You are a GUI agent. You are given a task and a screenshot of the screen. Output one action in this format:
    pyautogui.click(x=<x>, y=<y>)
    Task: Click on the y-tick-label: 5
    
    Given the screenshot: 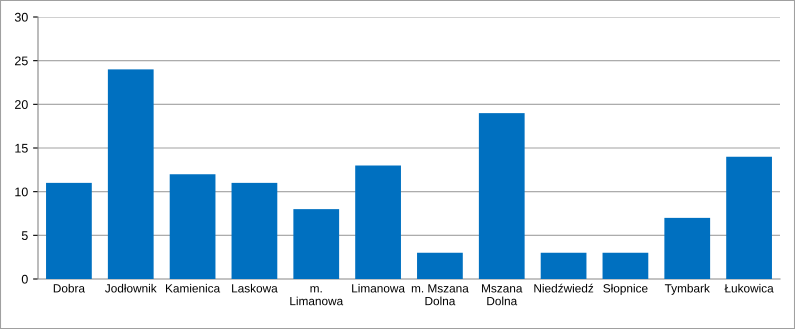 What is the action you would take?
    pyautogui.click(x=25, y=235)
    